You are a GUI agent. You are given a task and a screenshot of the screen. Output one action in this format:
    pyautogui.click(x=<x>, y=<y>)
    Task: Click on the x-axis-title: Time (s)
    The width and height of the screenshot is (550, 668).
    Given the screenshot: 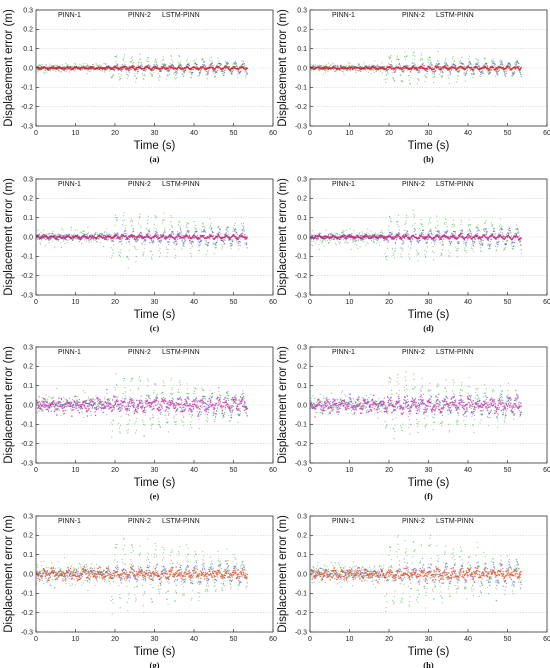 What is the action you would take?
    pyautogui.click(x=155, y=146)
    